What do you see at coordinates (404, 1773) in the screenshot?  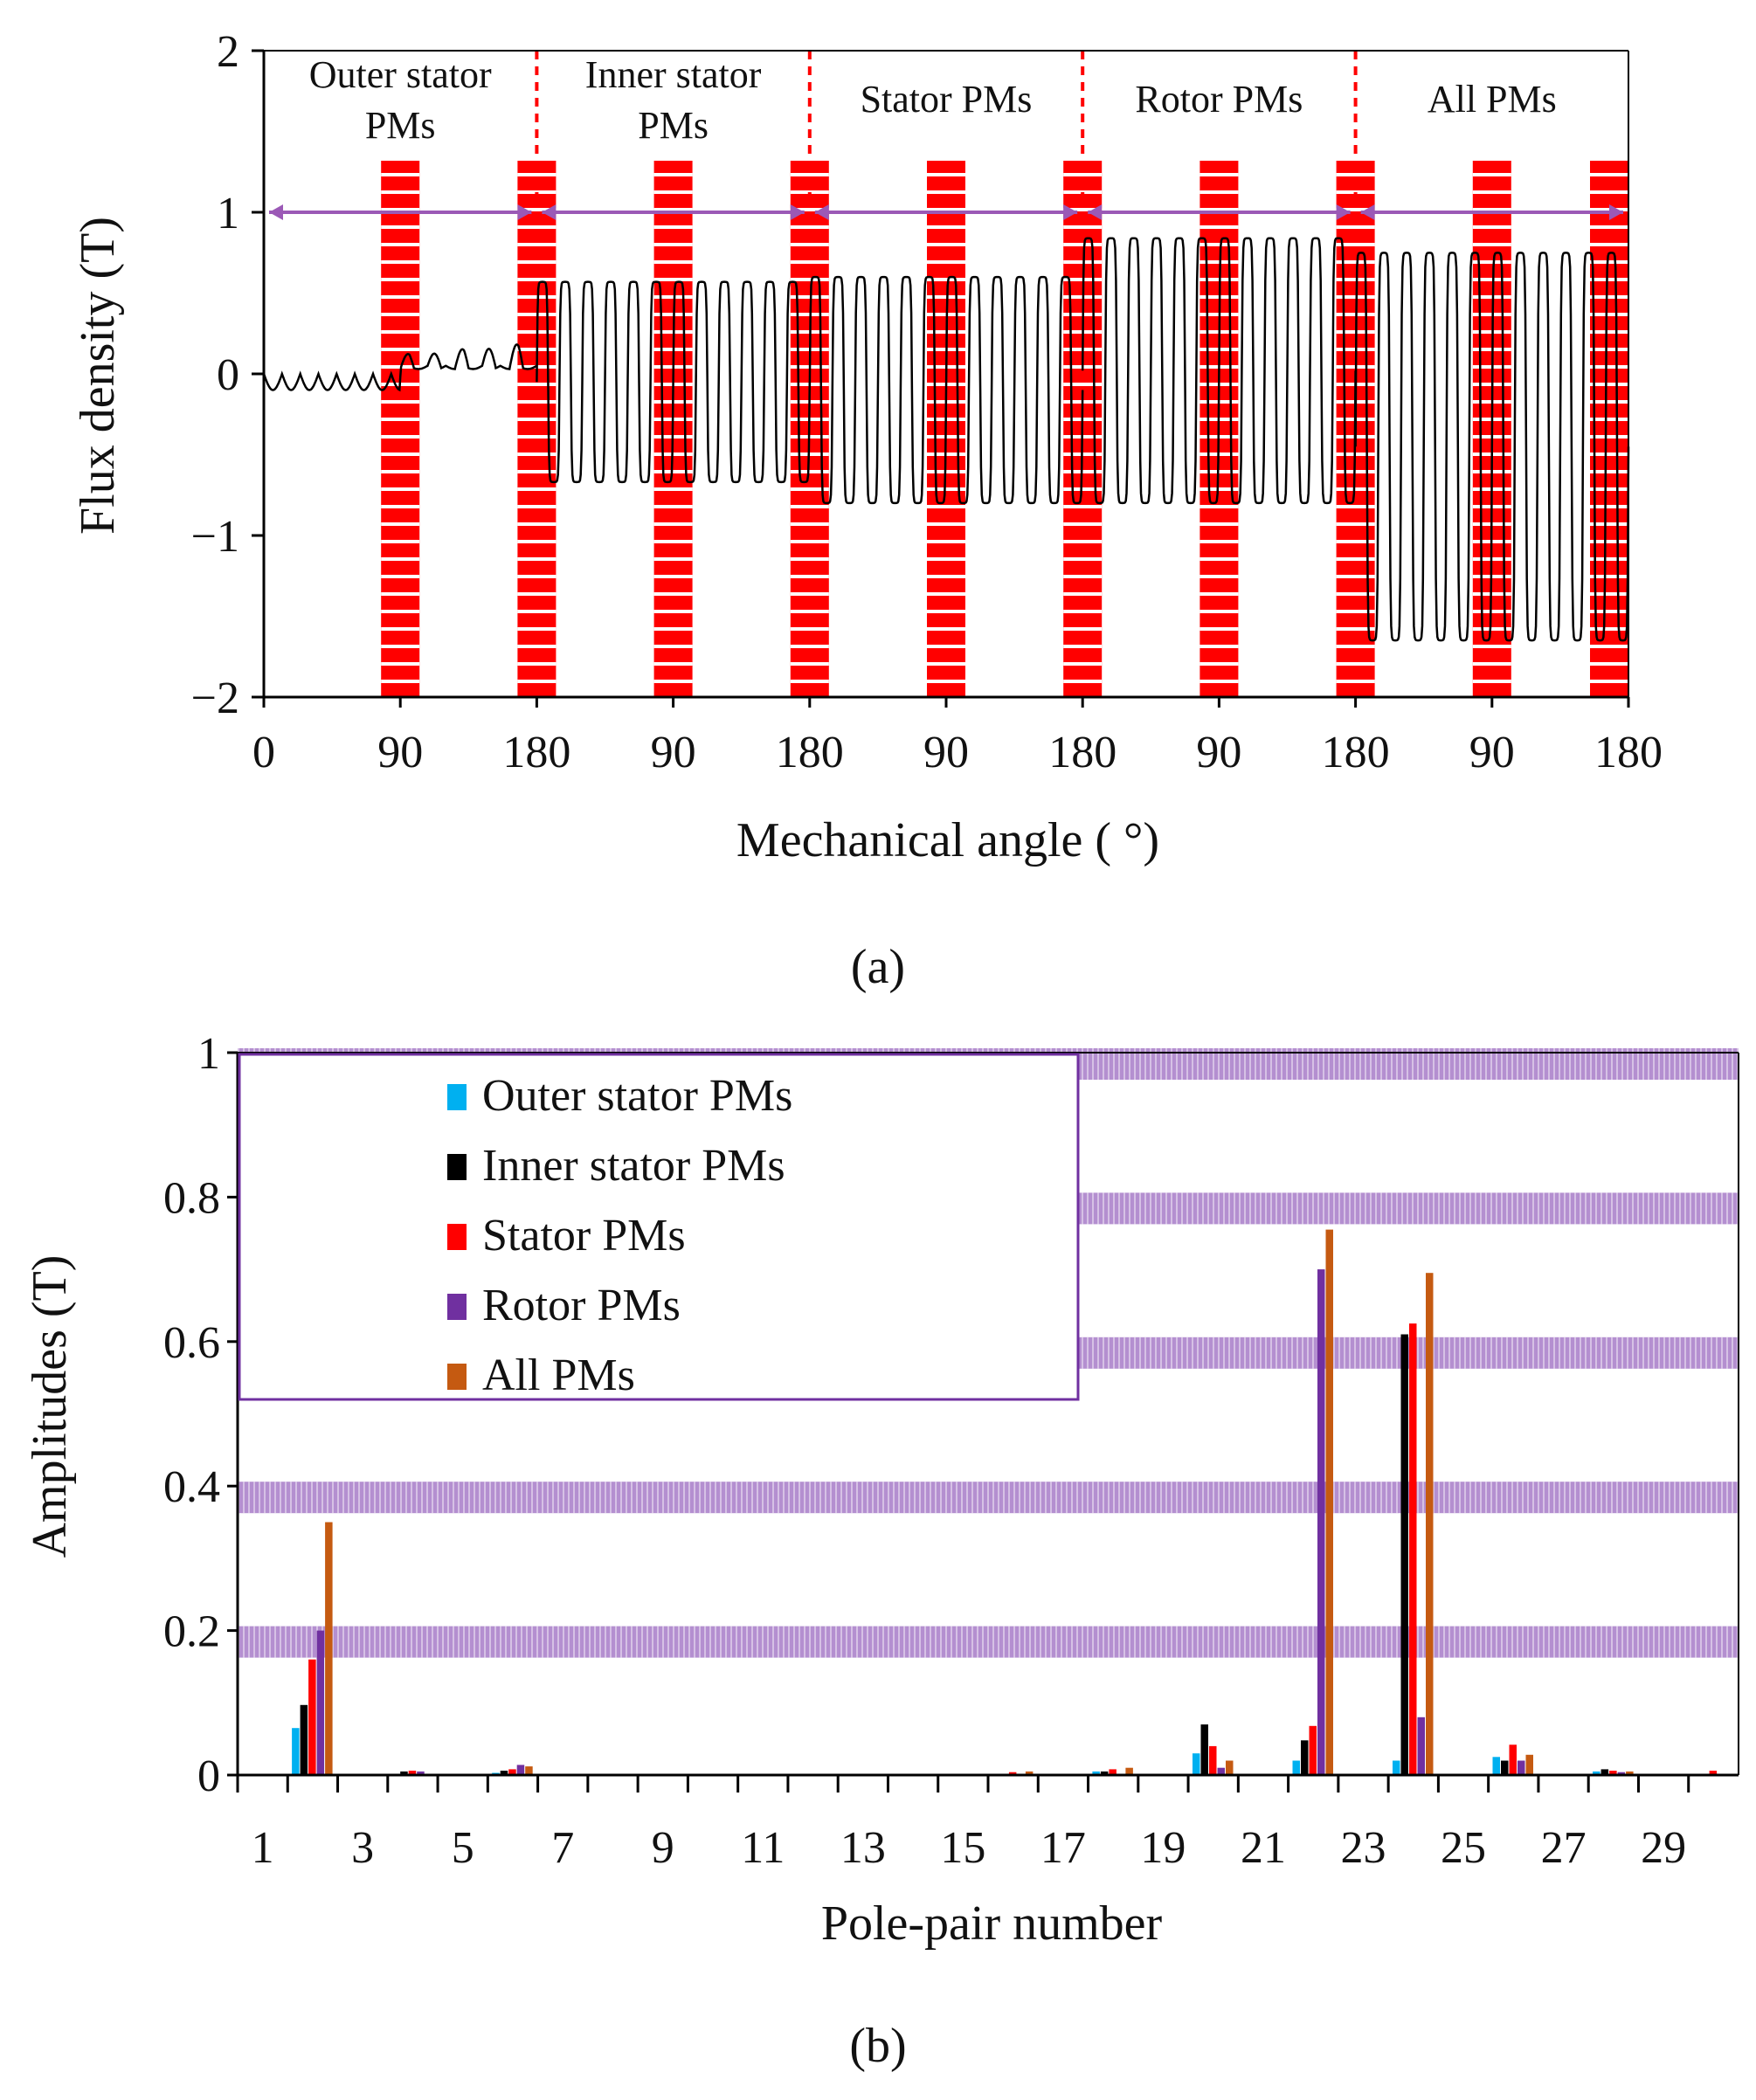 I see `bar` at bounding box center [404, 1773].